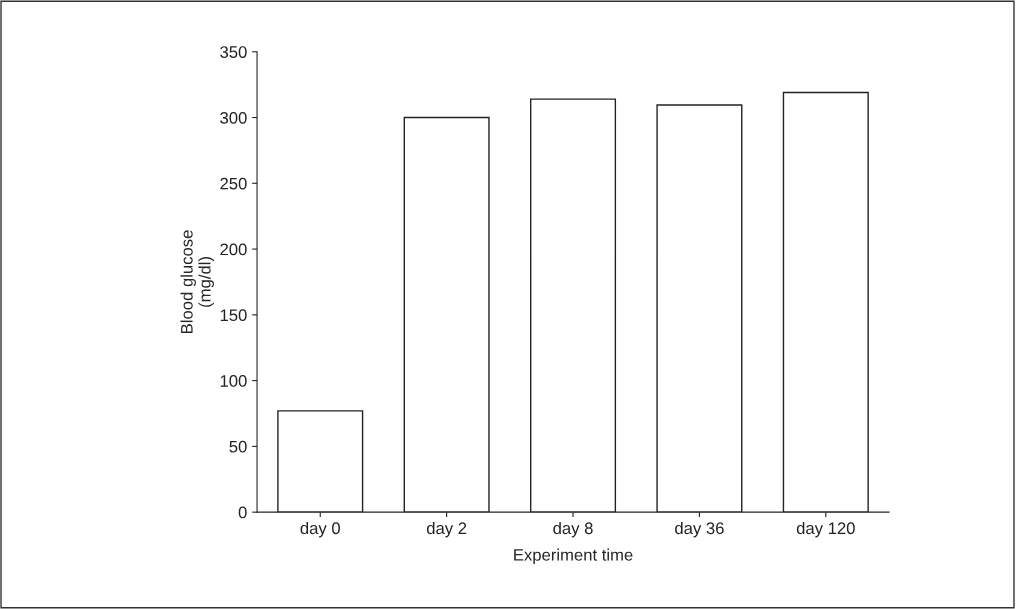  What do you see at coordinates (233, 249) in the screenshot?
I see `y-tick-label: 200` at bounding box center [233, 249].